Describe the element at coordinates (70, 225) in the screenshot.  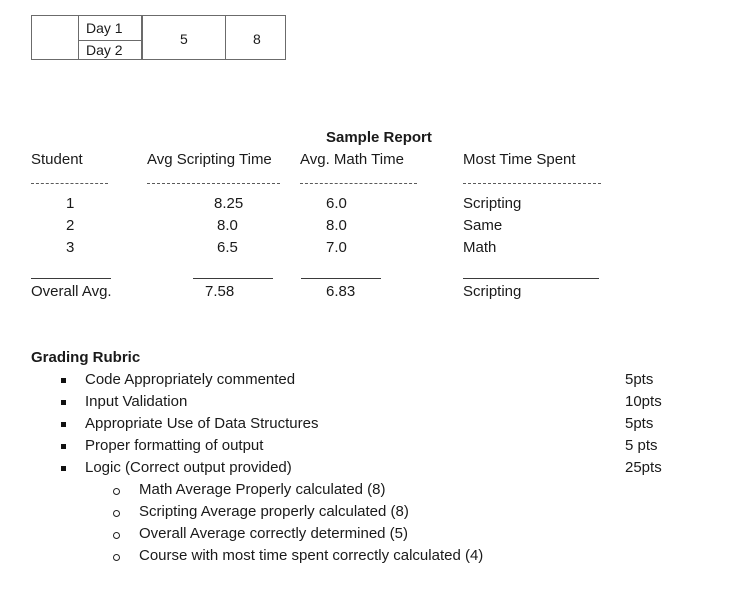
I see `student-cell: 2` at that location.